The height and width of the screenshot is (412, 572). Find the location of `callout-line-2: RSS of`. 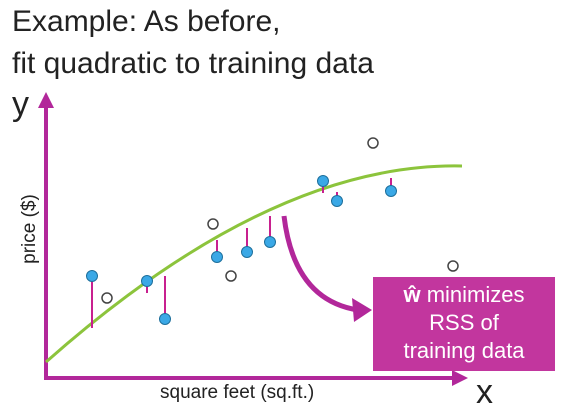

callout-line-2: RSS of is located at coordinates (464, 322).